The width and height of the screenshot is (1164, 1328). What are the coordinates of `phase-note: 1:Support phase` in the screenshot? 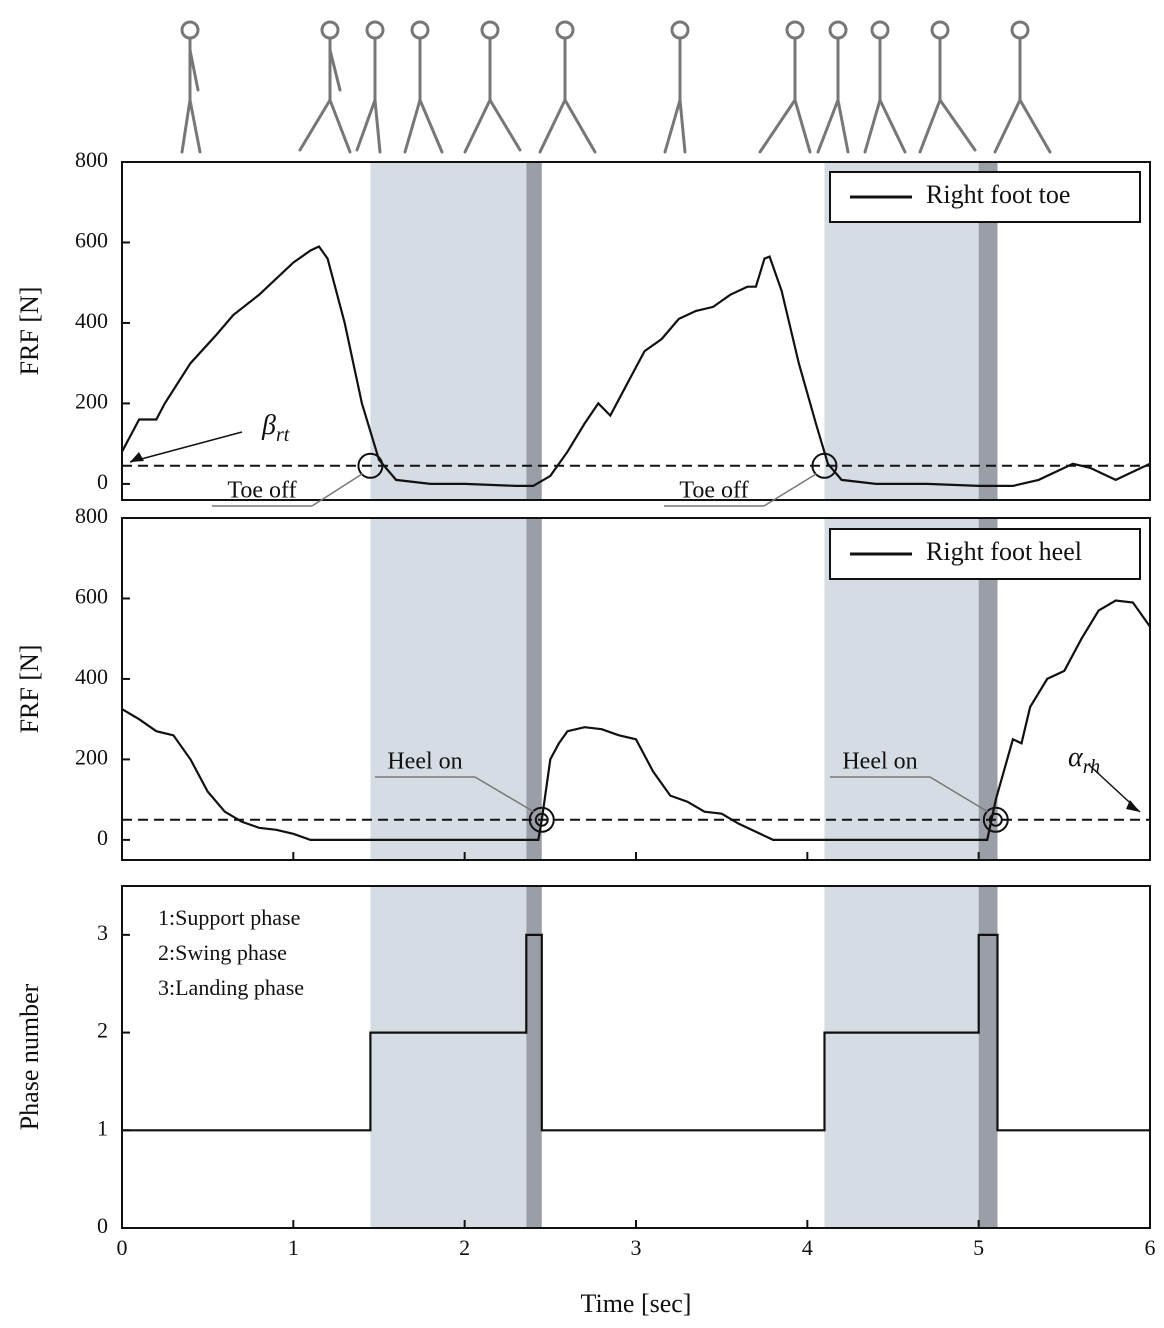 It's located at (229, 917).